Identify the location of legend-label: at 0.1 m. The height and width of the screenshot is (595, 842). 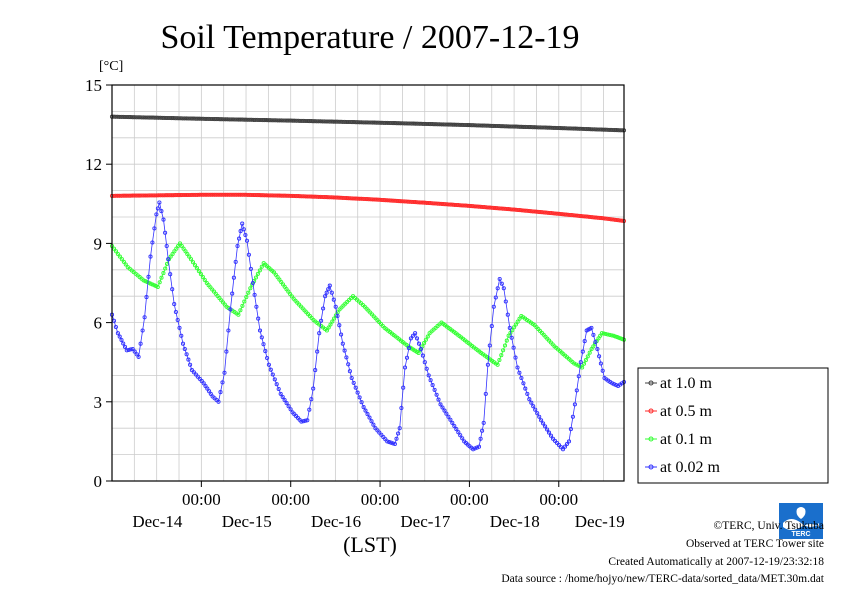
(686, 439).